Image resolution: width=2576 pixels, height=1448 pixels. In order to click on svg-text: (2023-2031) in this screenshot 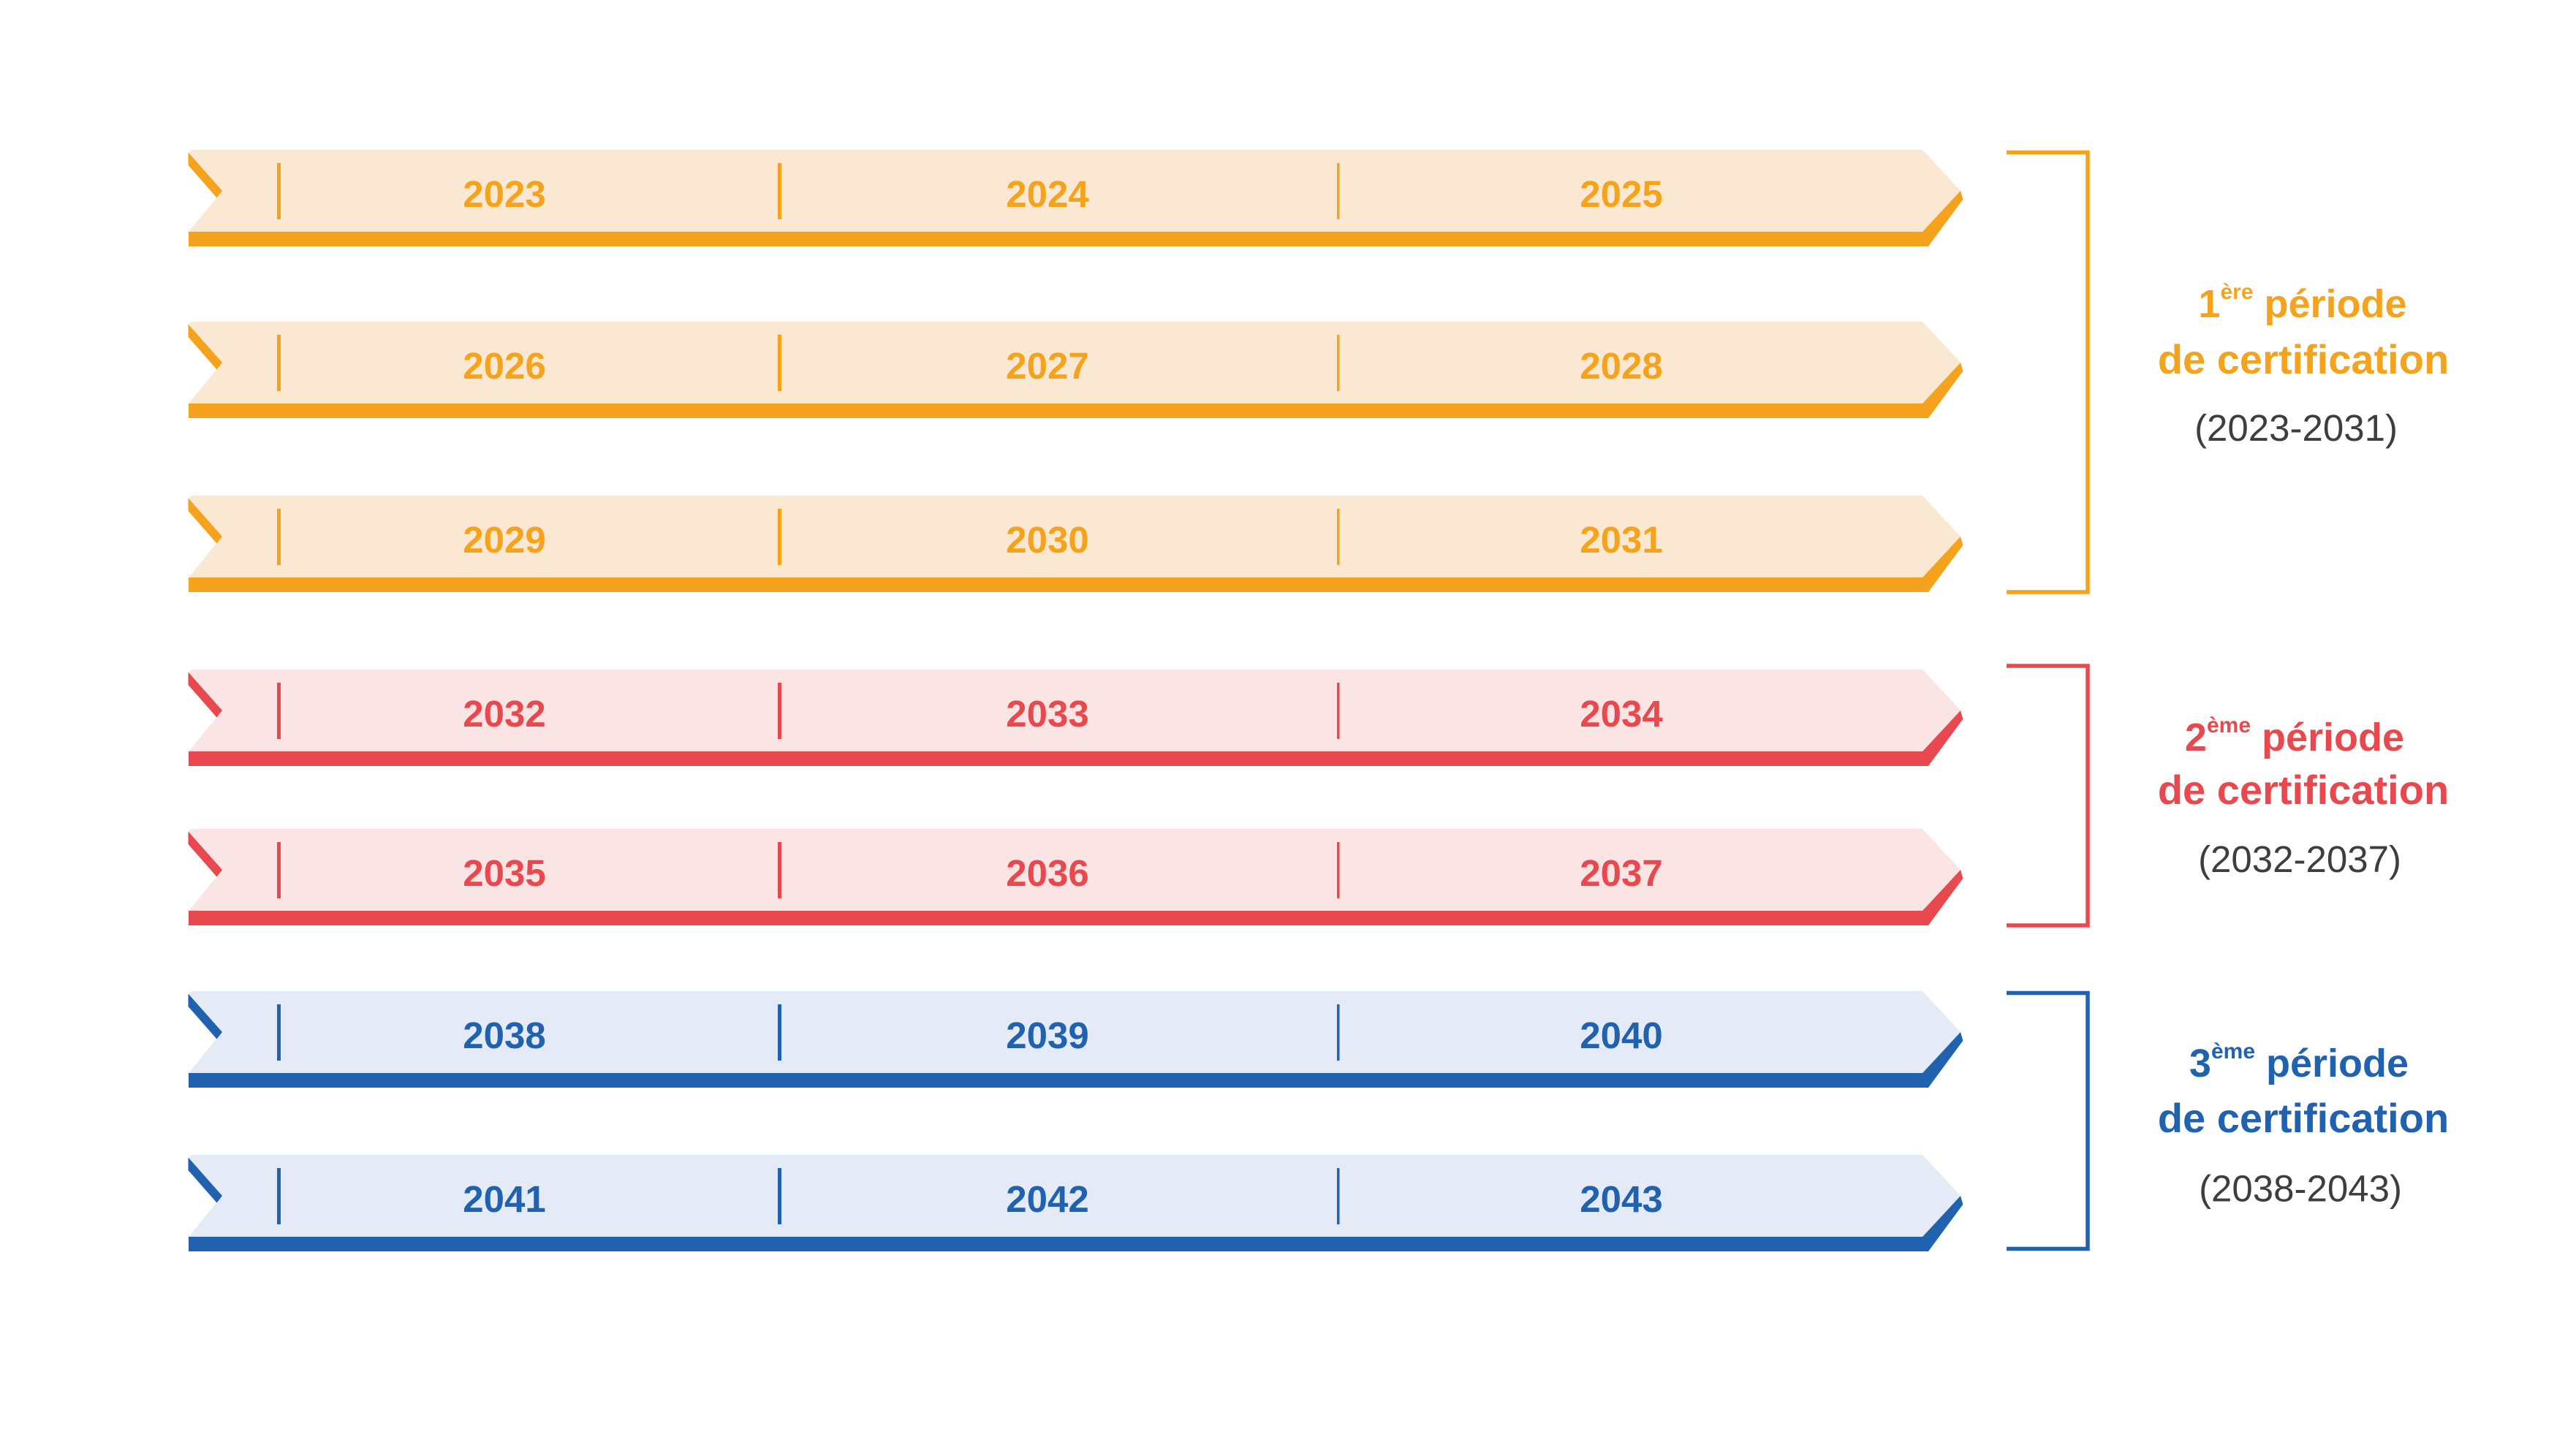, I will do `click(2296, 428)`.